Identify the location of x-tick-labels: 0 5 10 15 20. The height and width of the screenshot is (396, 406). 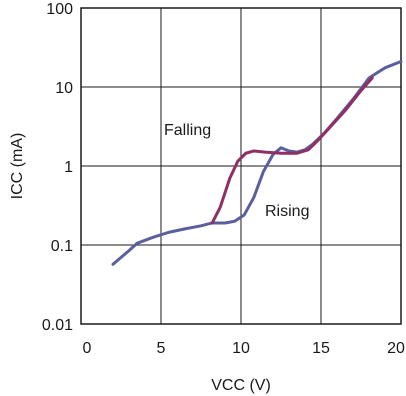
(244, 348).